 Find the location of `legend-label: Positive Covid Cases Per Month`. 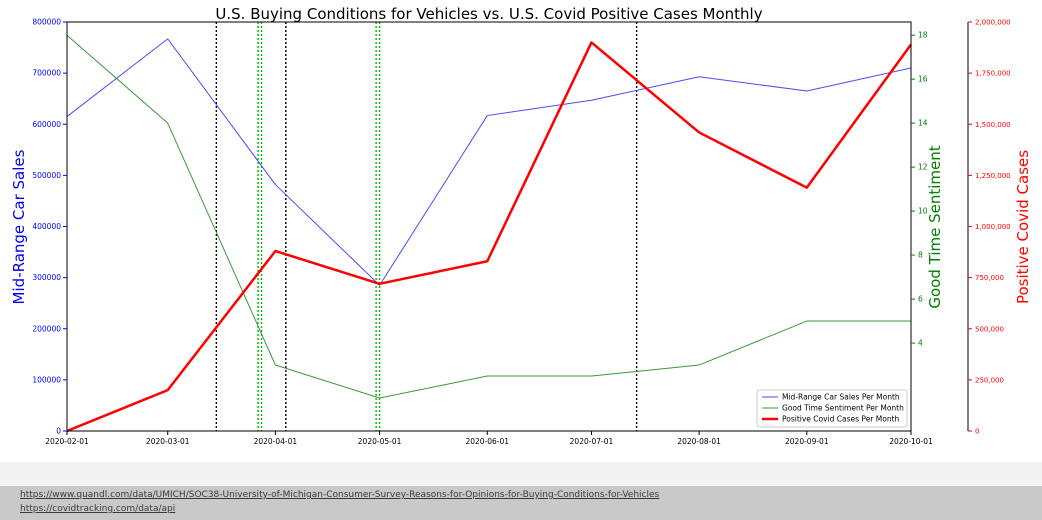

legend-label: Positive Covid Cases Per Month is located at coordinates (841, 419).